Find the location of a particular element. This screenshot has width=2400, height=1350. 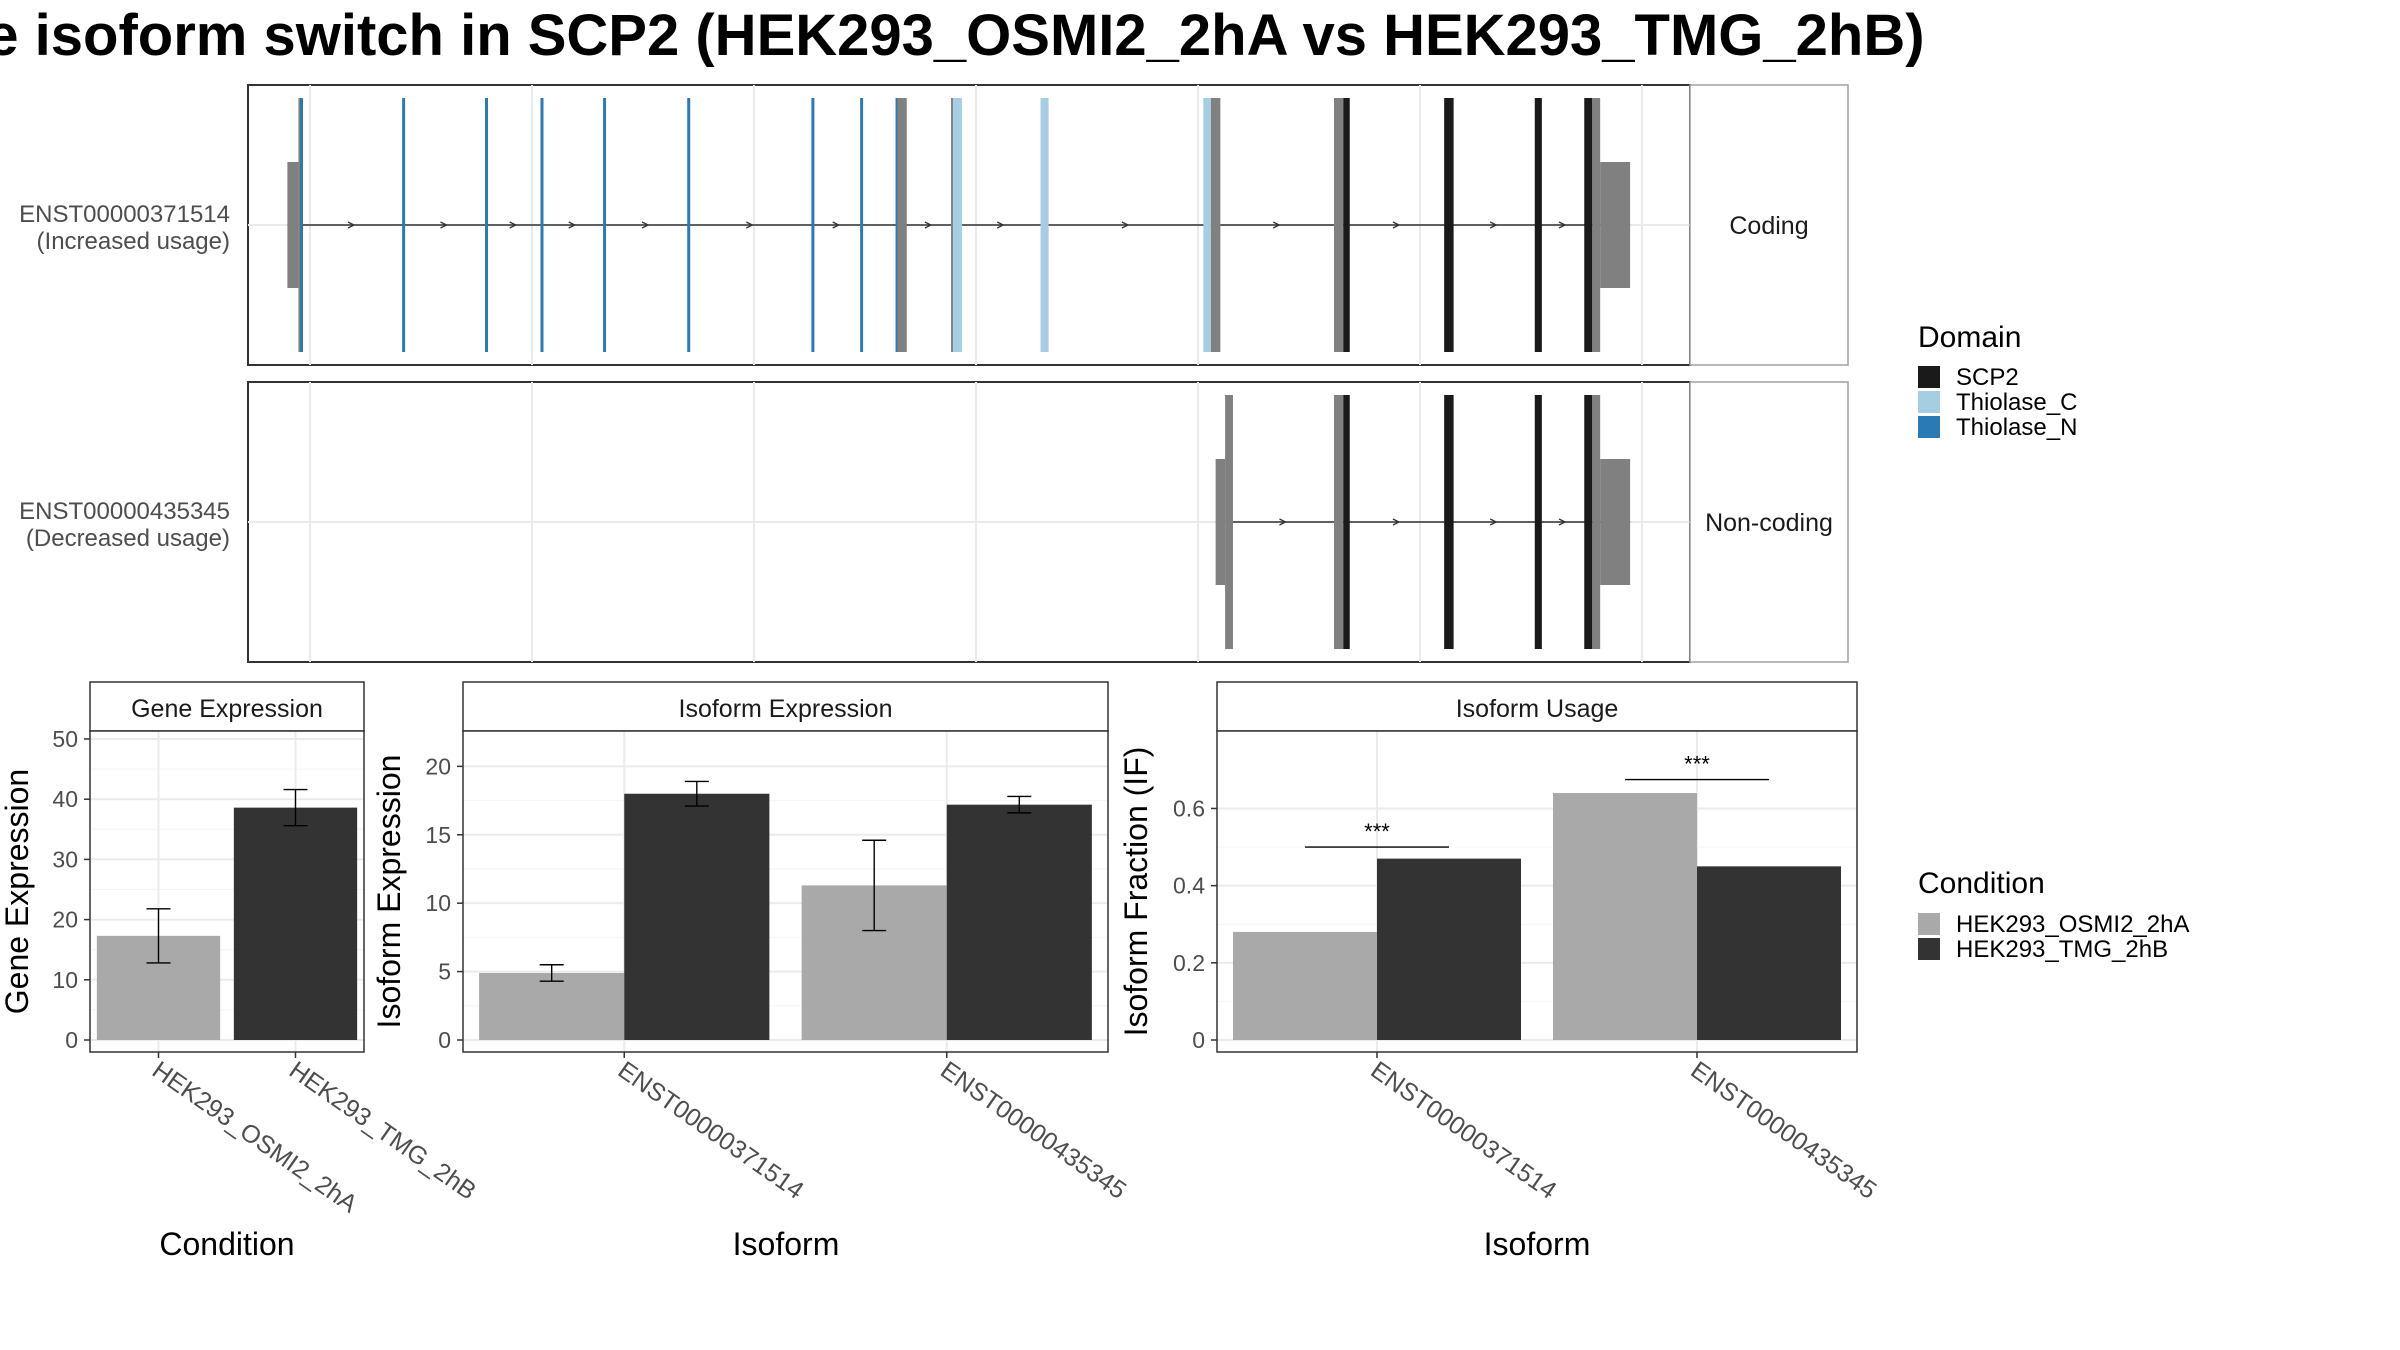

transcript-id-label: ENST00000371514 is located at coordinates (124, 214).